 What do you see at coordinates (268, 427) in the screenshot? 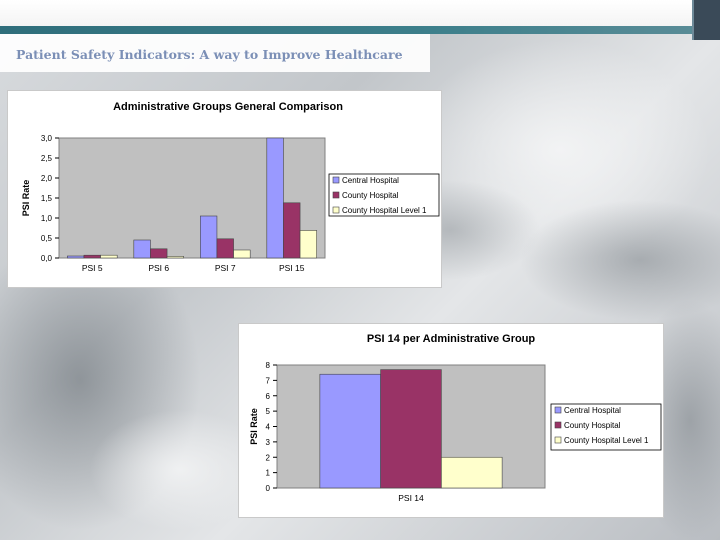
I see `y-tick-label: 4` at bounding box center [268, 427].